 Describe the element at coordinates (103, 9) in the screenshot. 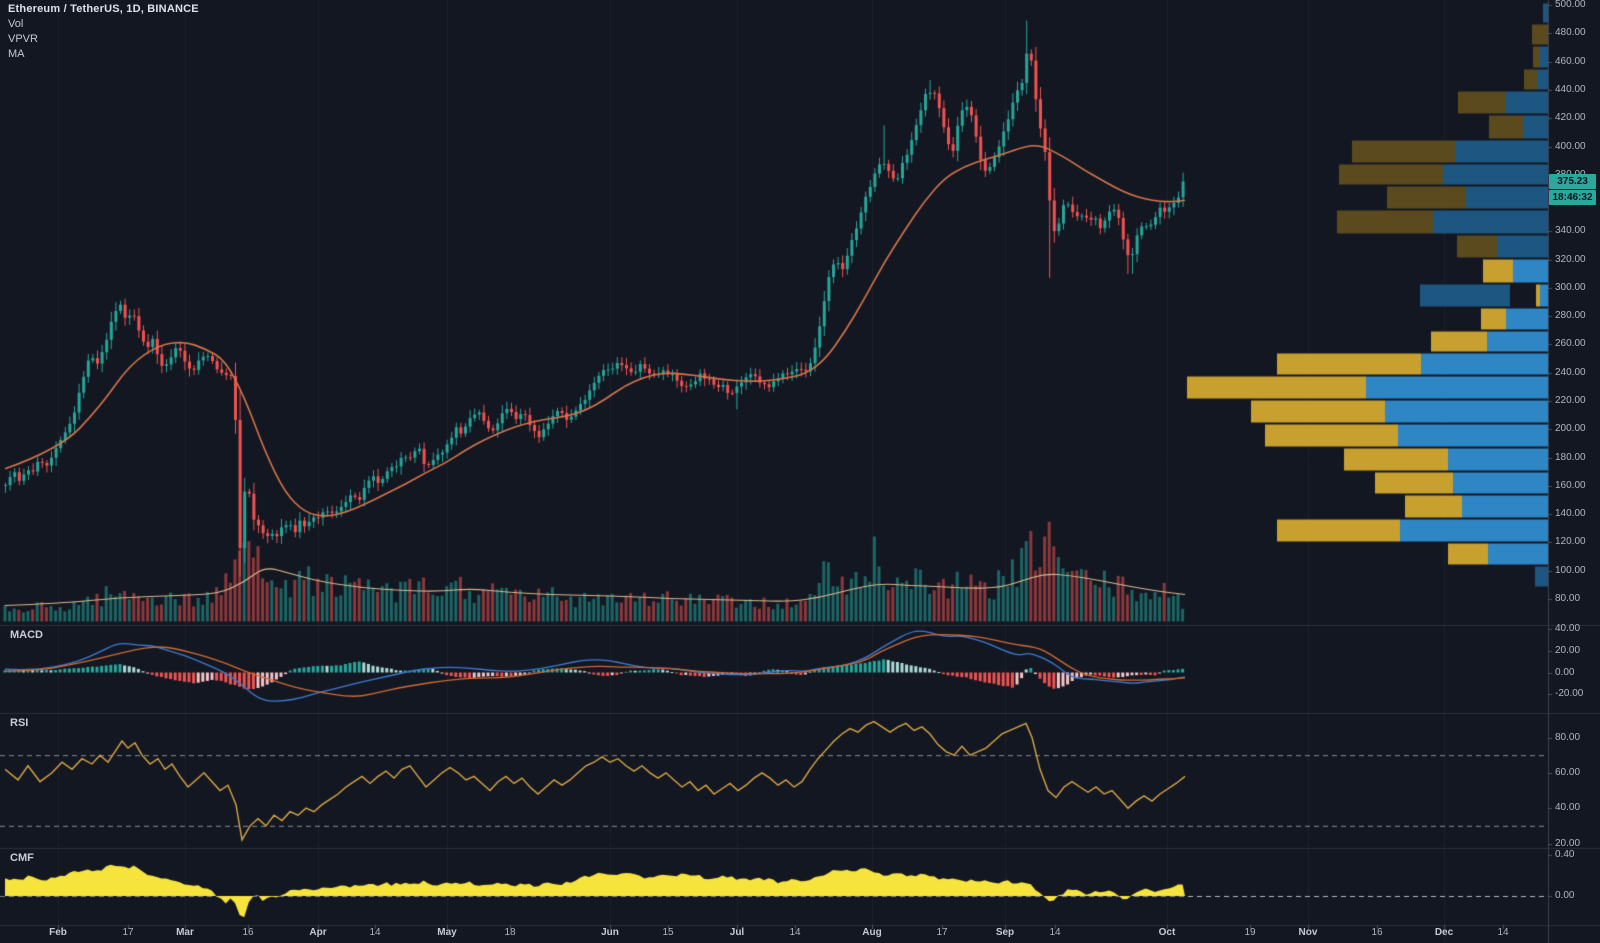

I see `symbol-title: Ethereum / TetherUS, 1D, BINANCE` at that location.